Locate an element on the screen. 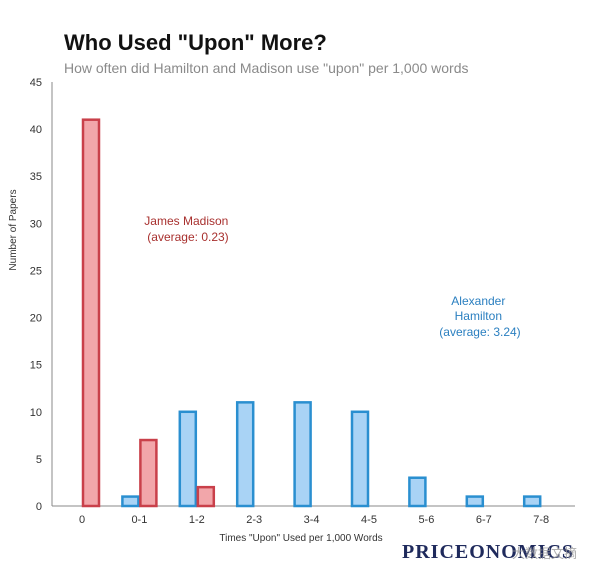 The image size is (600, 575). y-tick-label: 5 is located at coordinates (39, 460).